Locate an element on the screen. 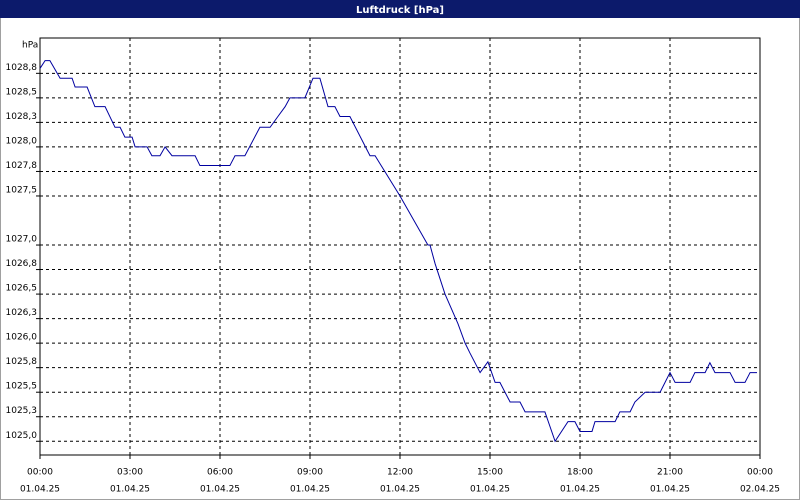 Image resolution: width=800 pixels, height=500 pixels. x-tick-label: 15:00 is located at coordinates (490, 473).